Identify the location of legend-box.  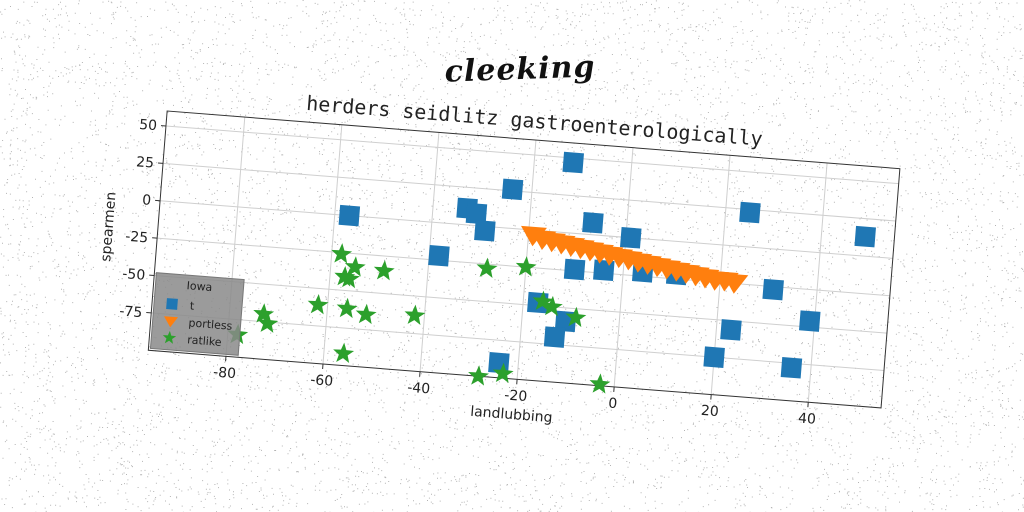
(197, 314).